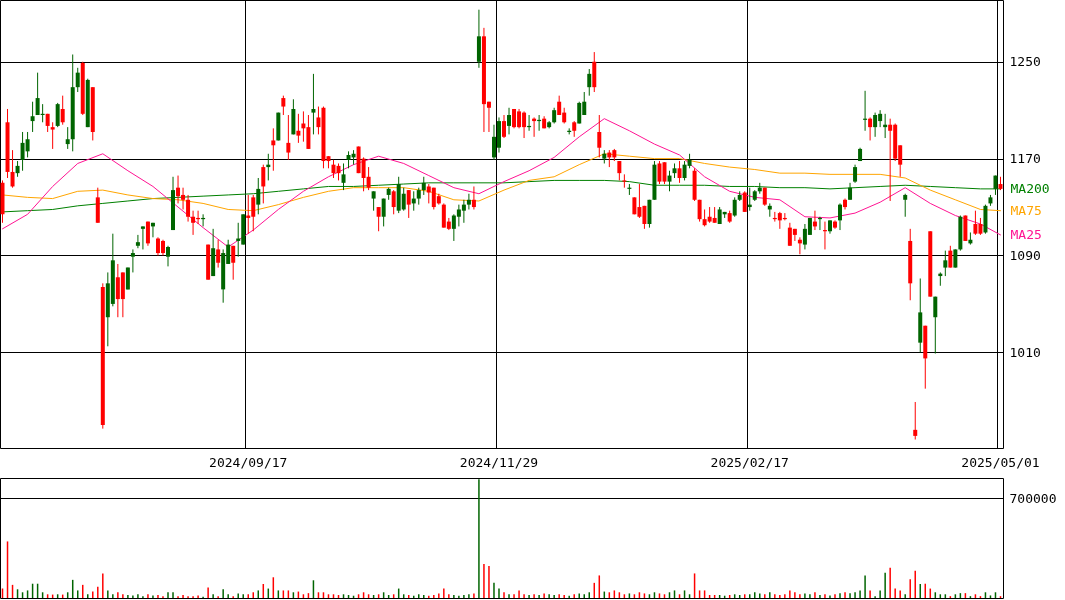  Describe the element at coordinates (1026, 234) in the screenshot. I see `series-label: MA25` at that location.